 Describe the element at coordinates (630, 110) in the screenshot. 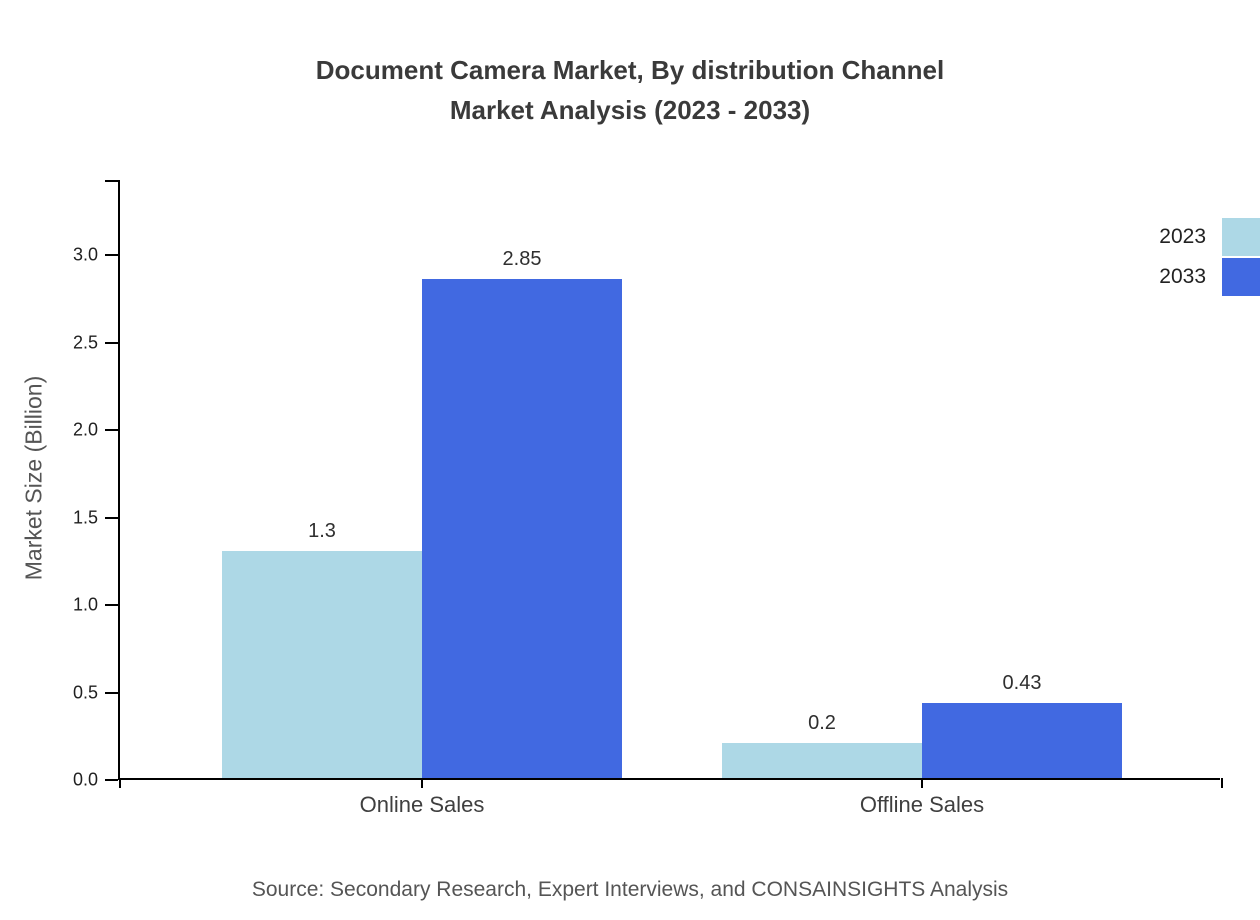

I see `chart-title-line2: Market Analysis (2023 - 2033)` at that location.